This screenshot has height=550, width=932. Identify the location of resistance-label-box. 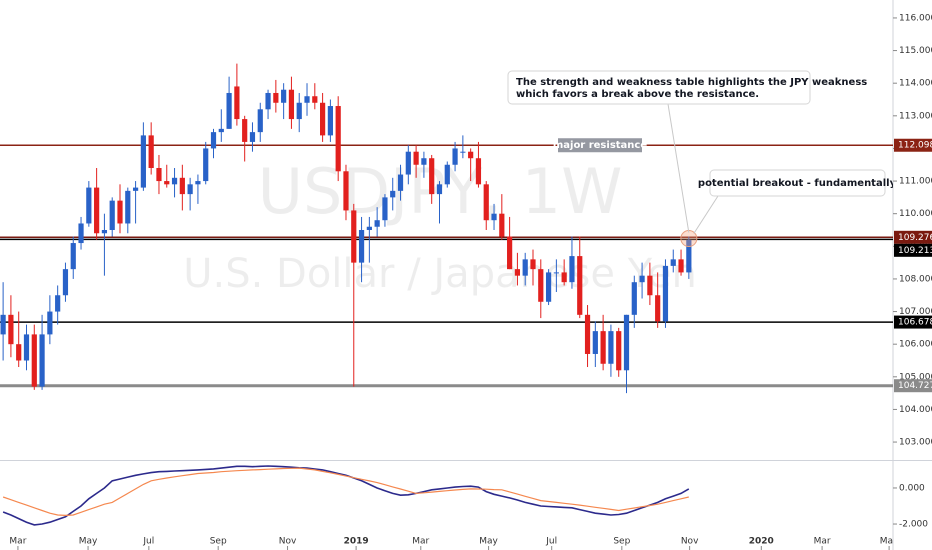
(600, 145).